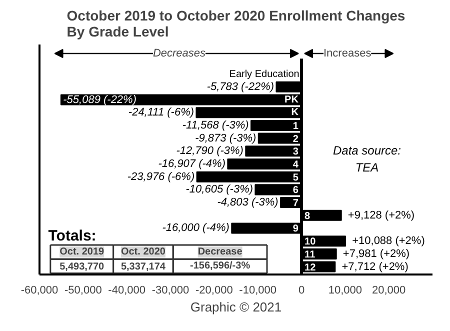  I want to click on data-label: +7,712 (+2%), so click(375, 266).